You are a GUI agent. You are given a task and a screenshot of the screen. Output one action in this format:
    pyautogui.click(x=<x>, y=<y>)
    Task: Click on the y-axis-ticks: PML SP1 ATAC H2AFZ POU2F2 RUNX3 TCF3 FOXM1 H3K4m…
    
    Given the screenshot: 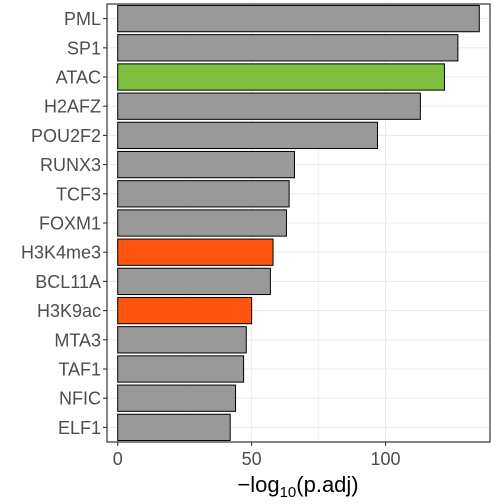 What is the action you would take?
    pyautogui.click(x=64, y=223)
    